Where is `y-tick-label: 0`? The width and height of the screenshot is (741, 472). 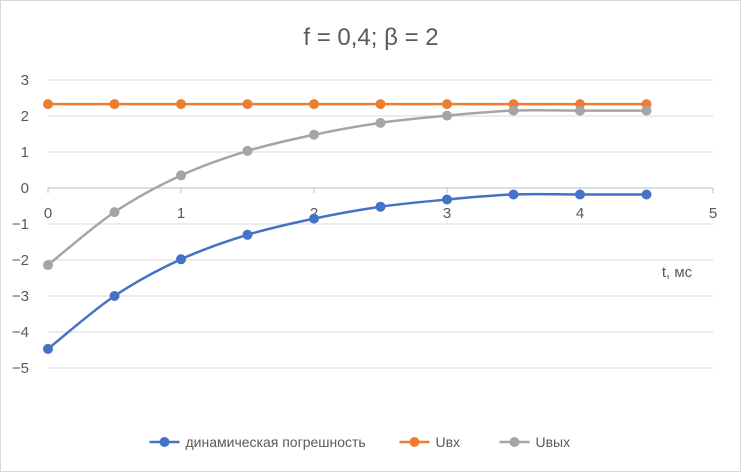
y-tick-label: 0 is located at coordinates (25, 188).